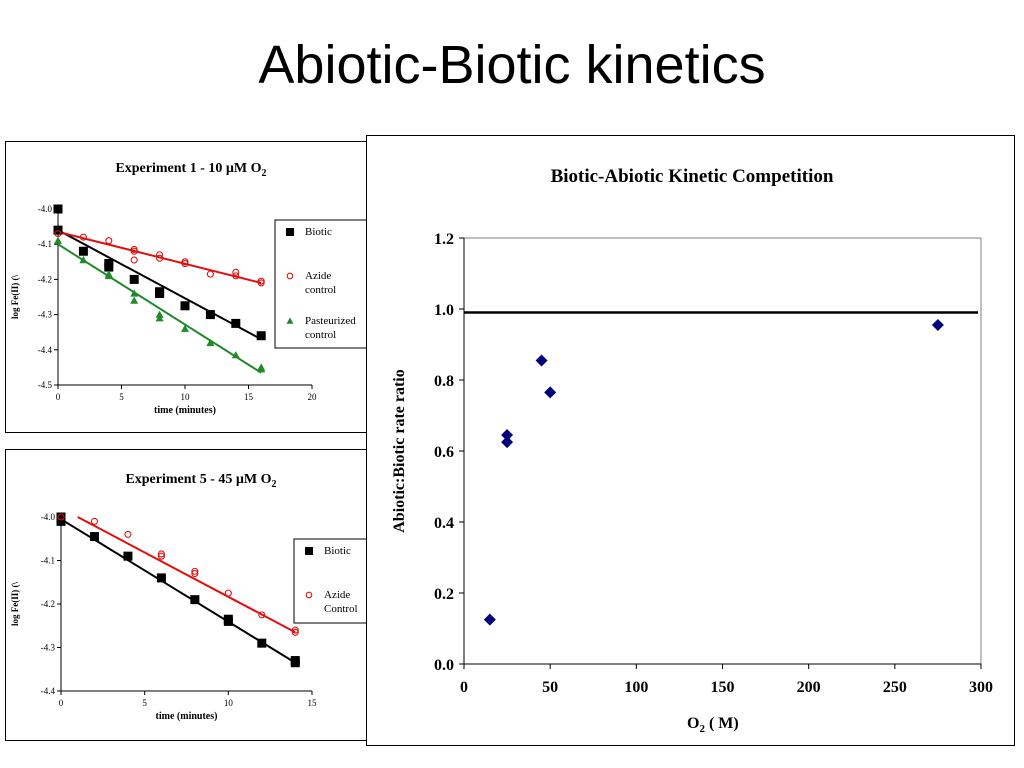  What do you see at coordinates (444, 523) in the screenshot?
I see `y-tick-label: 0.4` at bounding box center [444, 523].